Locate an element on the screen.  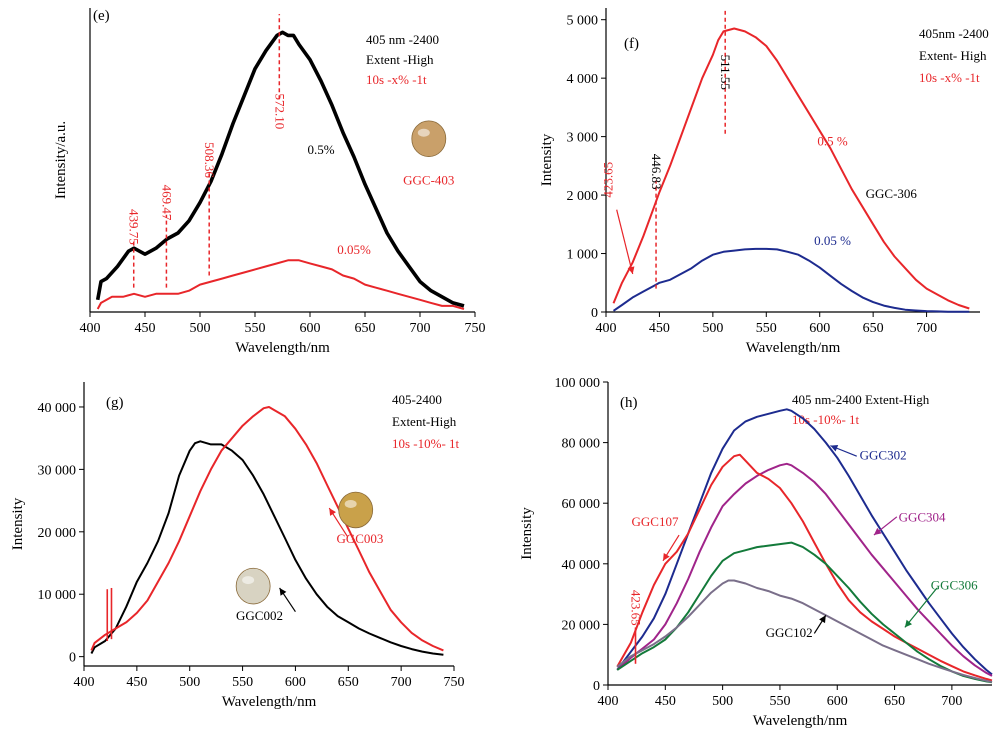
series-line-ggc003 is located at coordinates (267, 529).